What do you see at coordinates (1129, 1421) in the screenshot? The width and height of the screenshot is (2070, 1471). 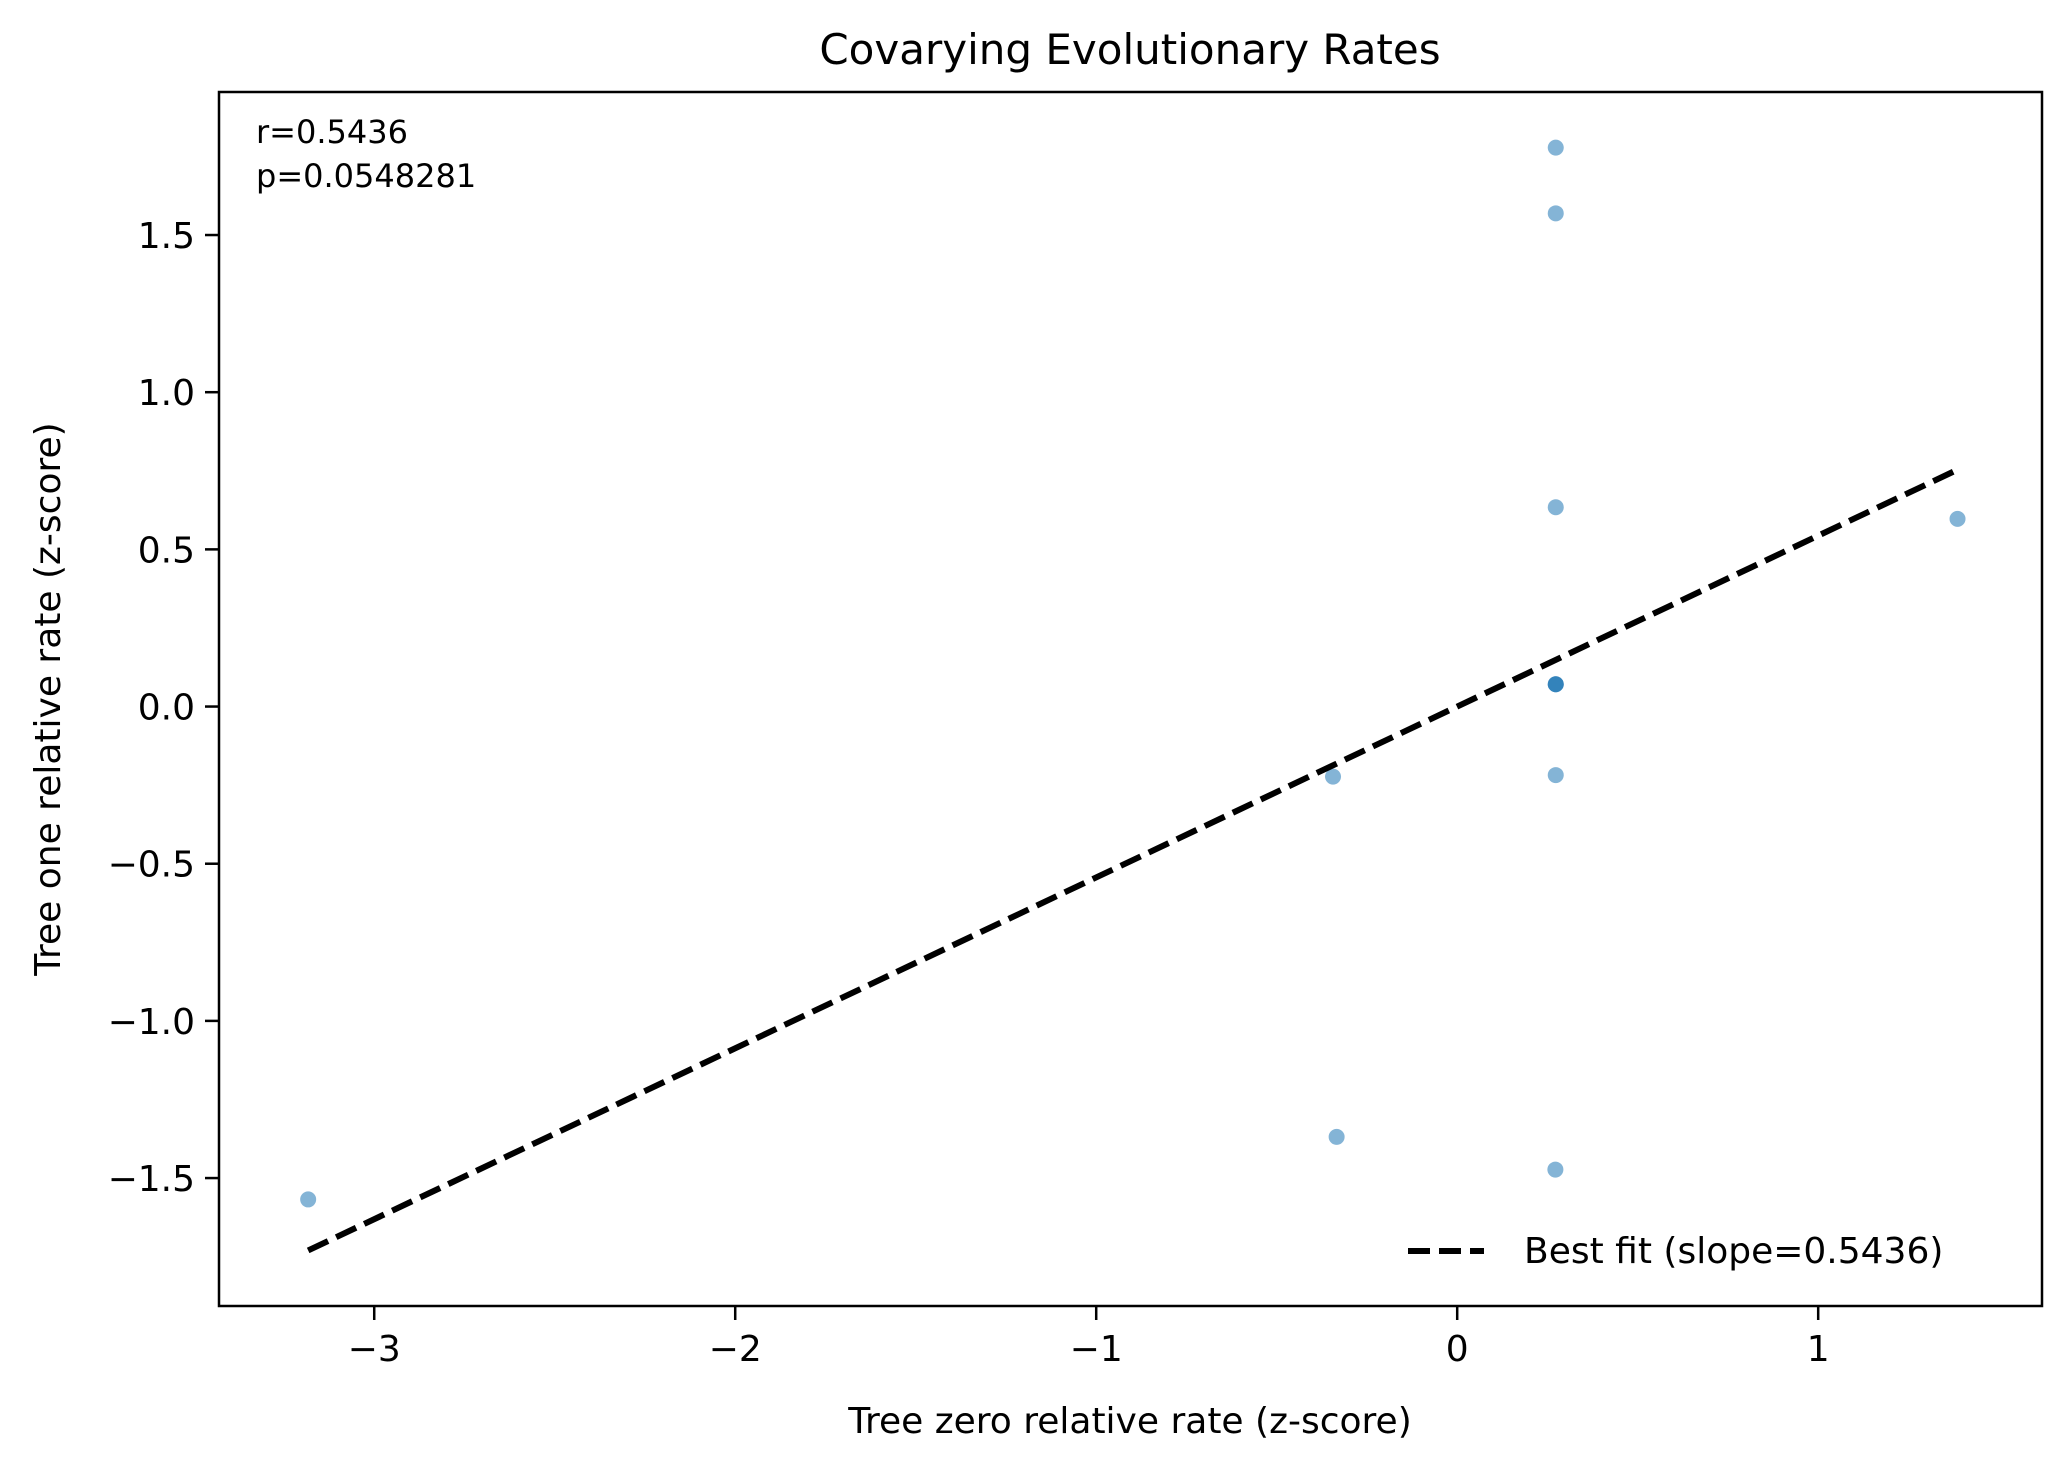 I see `x-axis-label: Tree zero relative rate (z-score)` at bounding box center [1129, 1421].